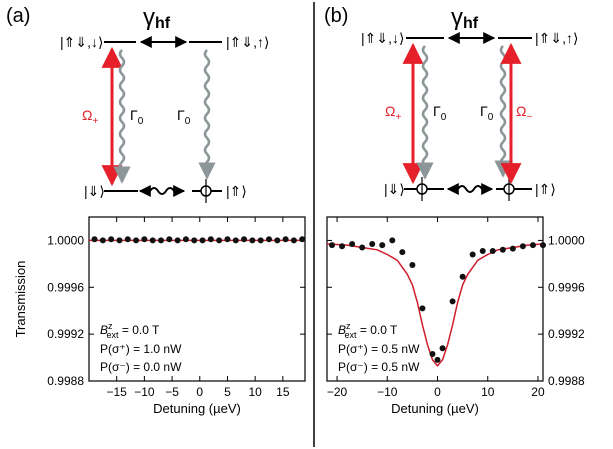  I want to click on annotation-field-symbol-a: B, so click(104, 330).